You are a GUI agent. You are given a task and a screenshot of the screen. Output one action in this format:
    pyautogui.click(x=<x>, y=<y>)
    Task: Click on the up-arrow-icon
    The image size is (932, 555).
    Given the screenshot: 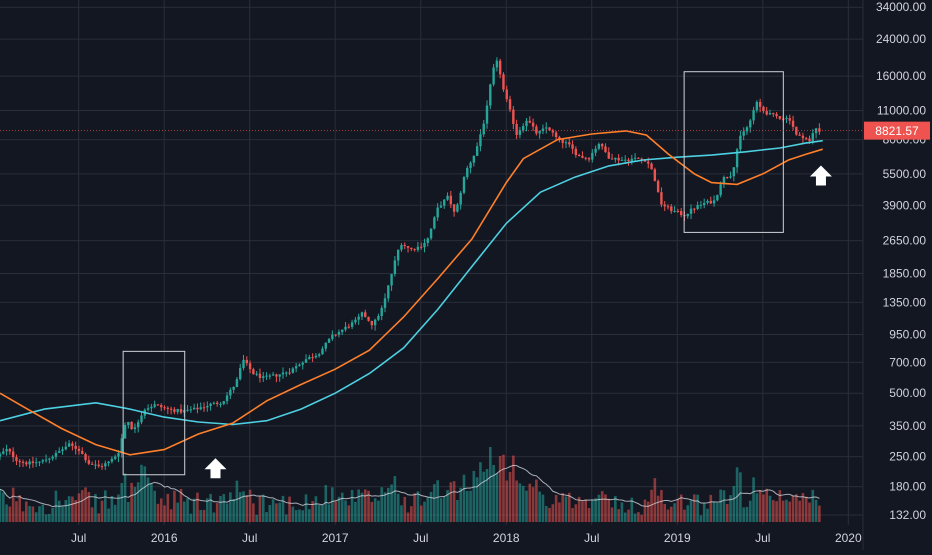 What is the action you would take?
    pyautogui.click(x=215, y=468)
    